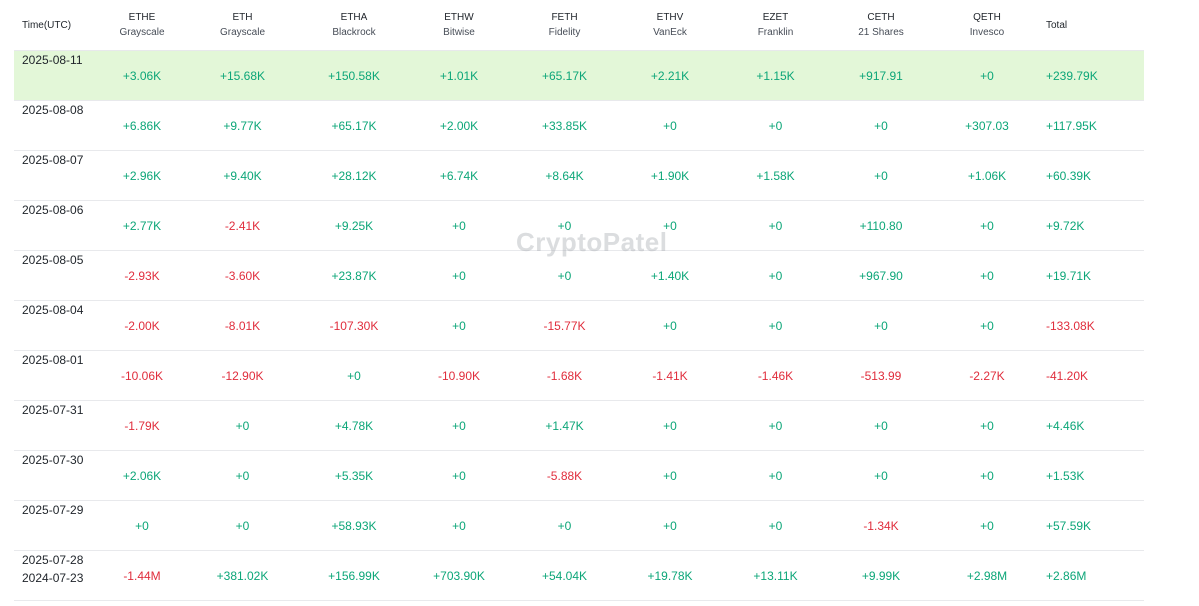 The image size is (1199, 606). I want to click on flow-value-cell: +917.91, so click(881, 75).